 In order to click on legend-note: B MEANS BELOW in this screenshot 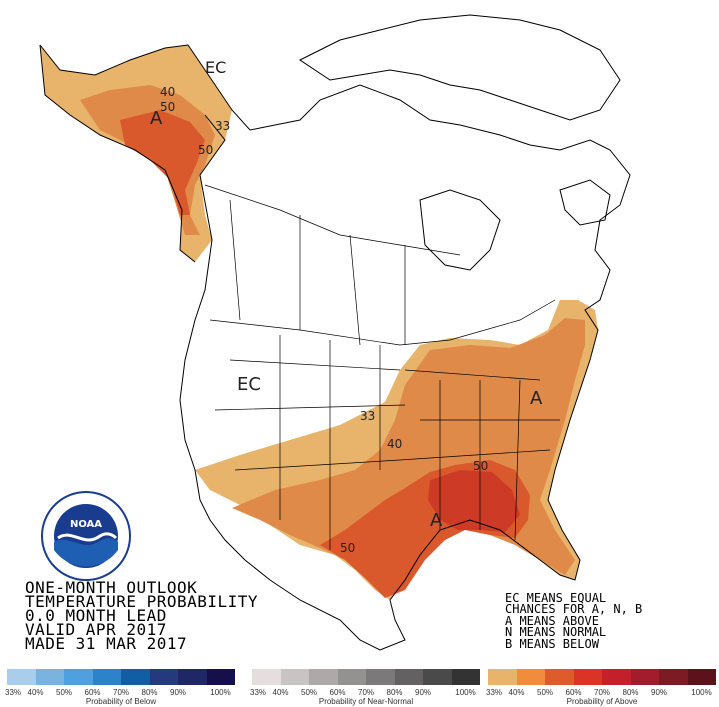, I will do `click(552, 643)`.